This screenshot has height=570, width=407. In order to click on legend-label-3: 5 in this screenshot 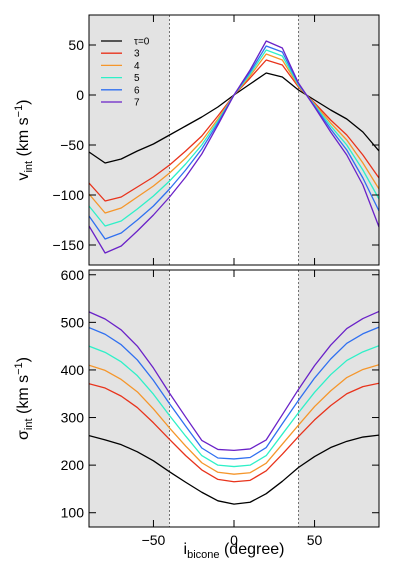, I will do `click(137, 78)`.